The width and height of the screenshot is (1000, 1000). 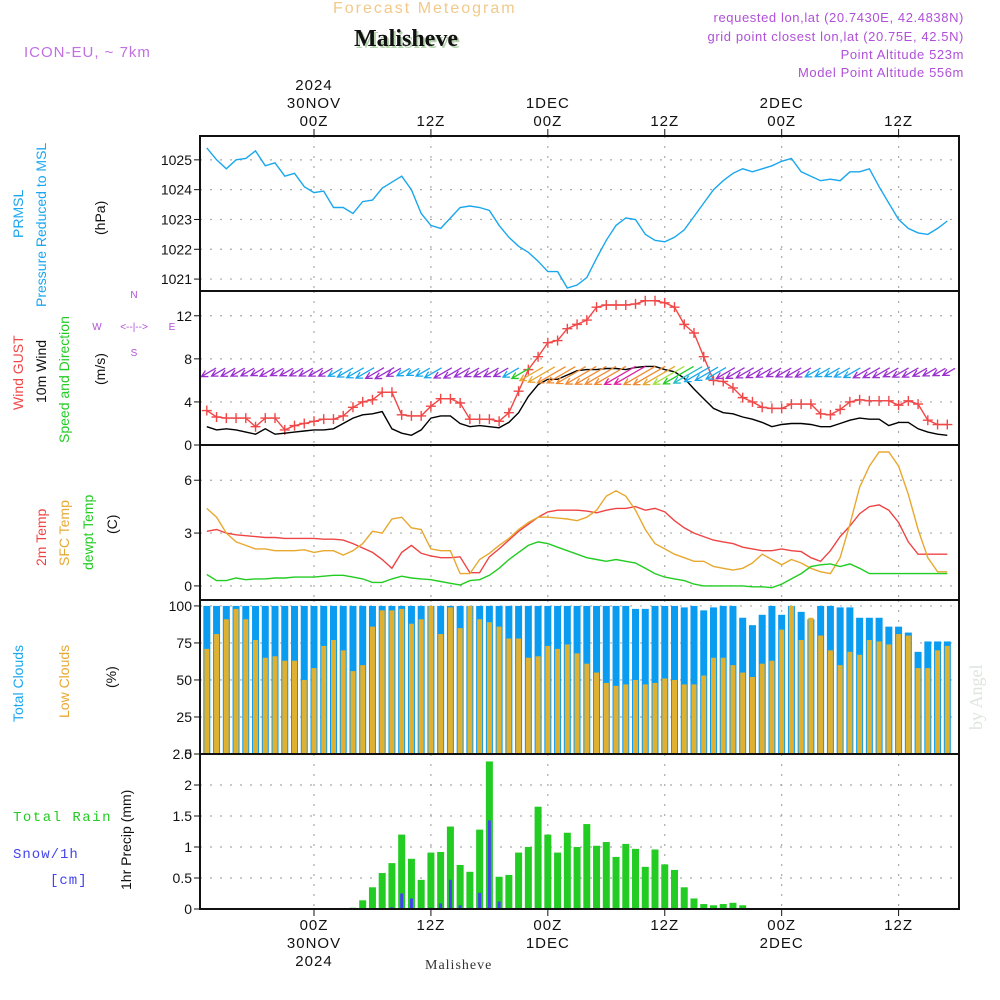 What do you see at coordinates (577, 831) in the screenshot?
I see `panel-precip` at bounding box center [577, 831].